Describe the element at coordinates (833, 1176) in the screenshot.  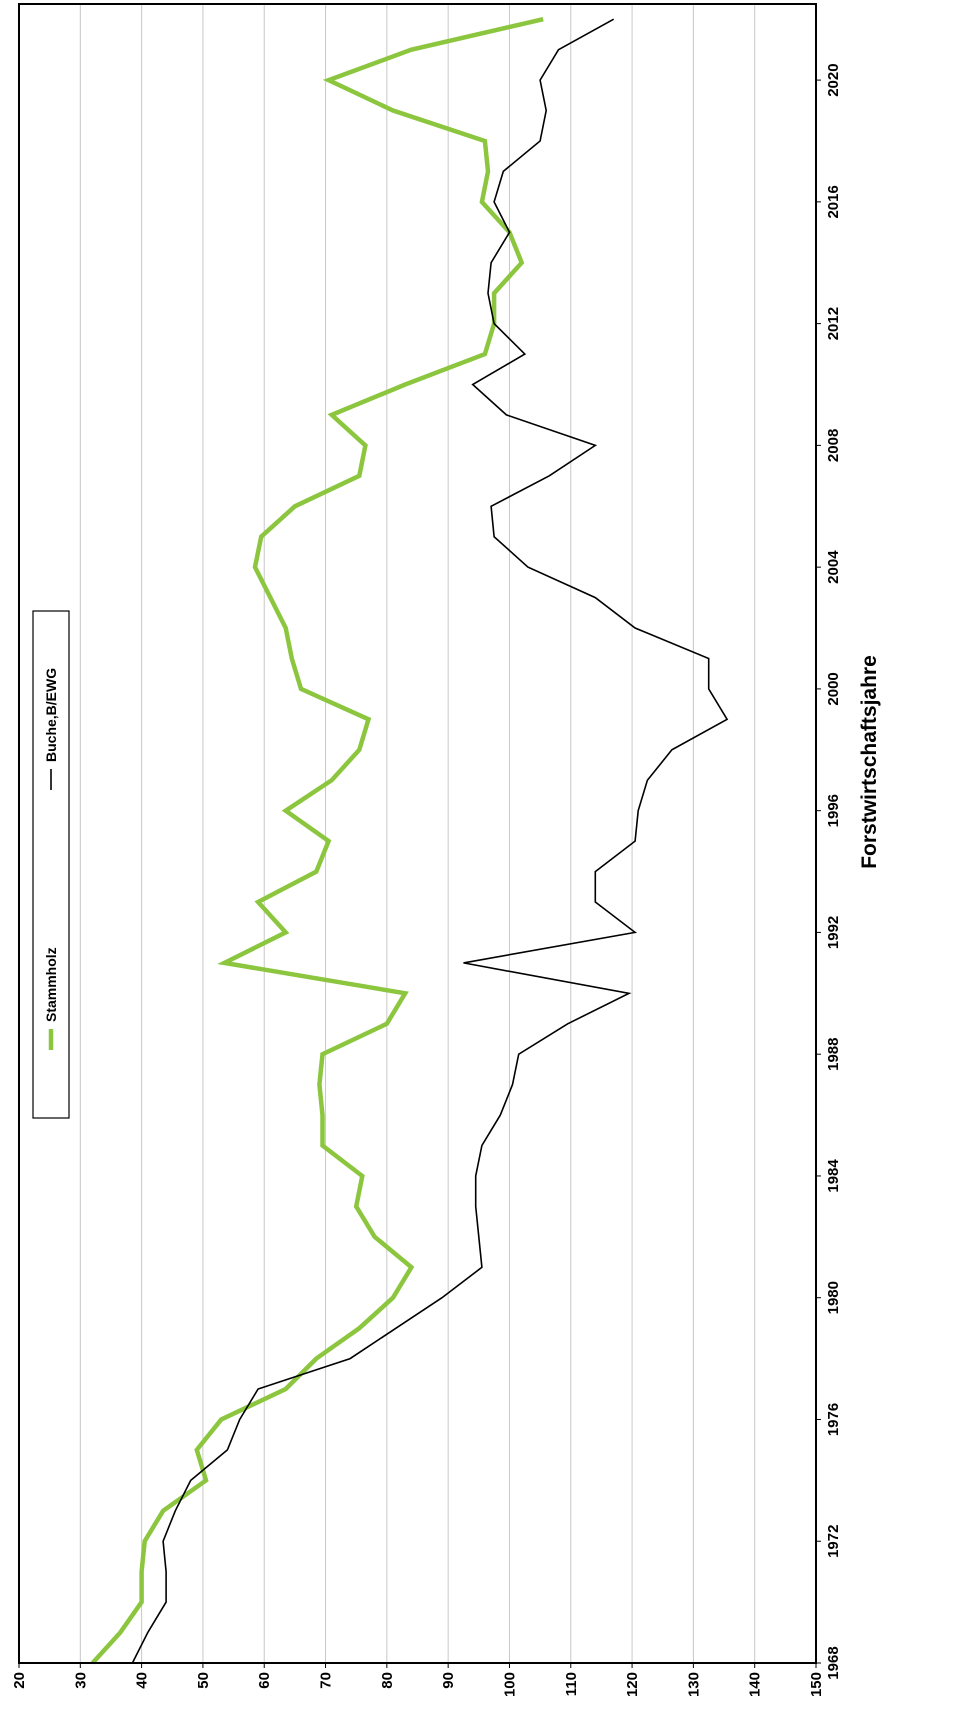
I see `year-tick-label-1984: 1984` at that location.